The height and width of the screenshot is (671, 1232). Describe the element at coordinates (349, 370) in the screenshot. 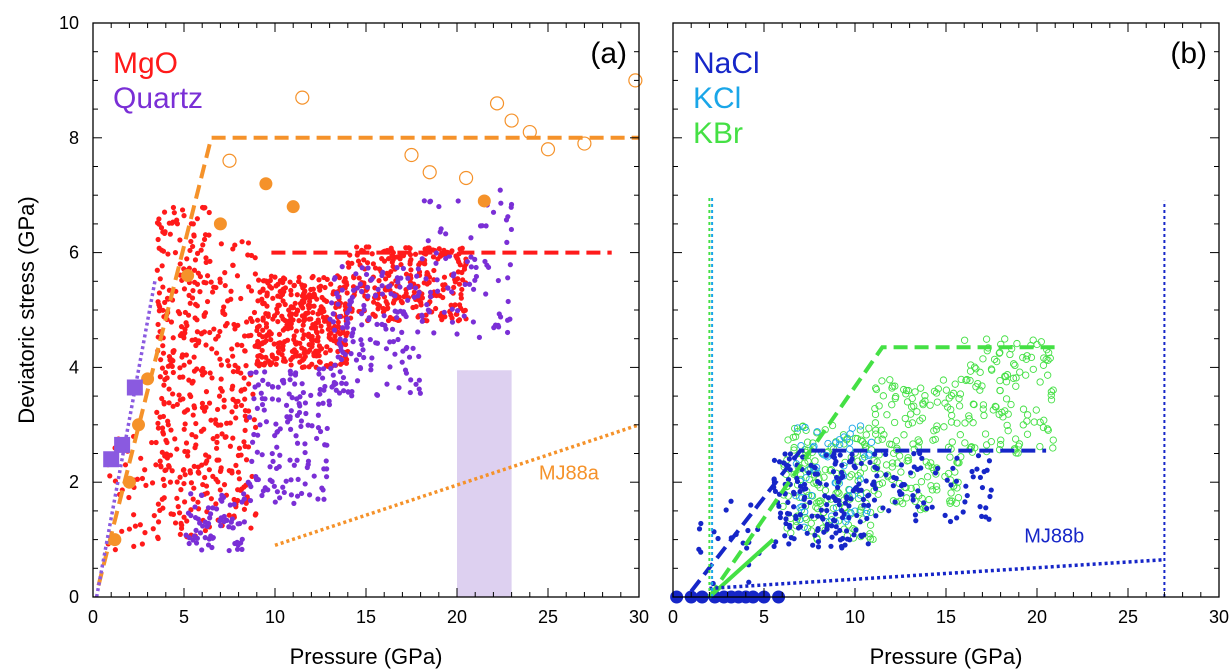

I see `series-quartz` at that location.